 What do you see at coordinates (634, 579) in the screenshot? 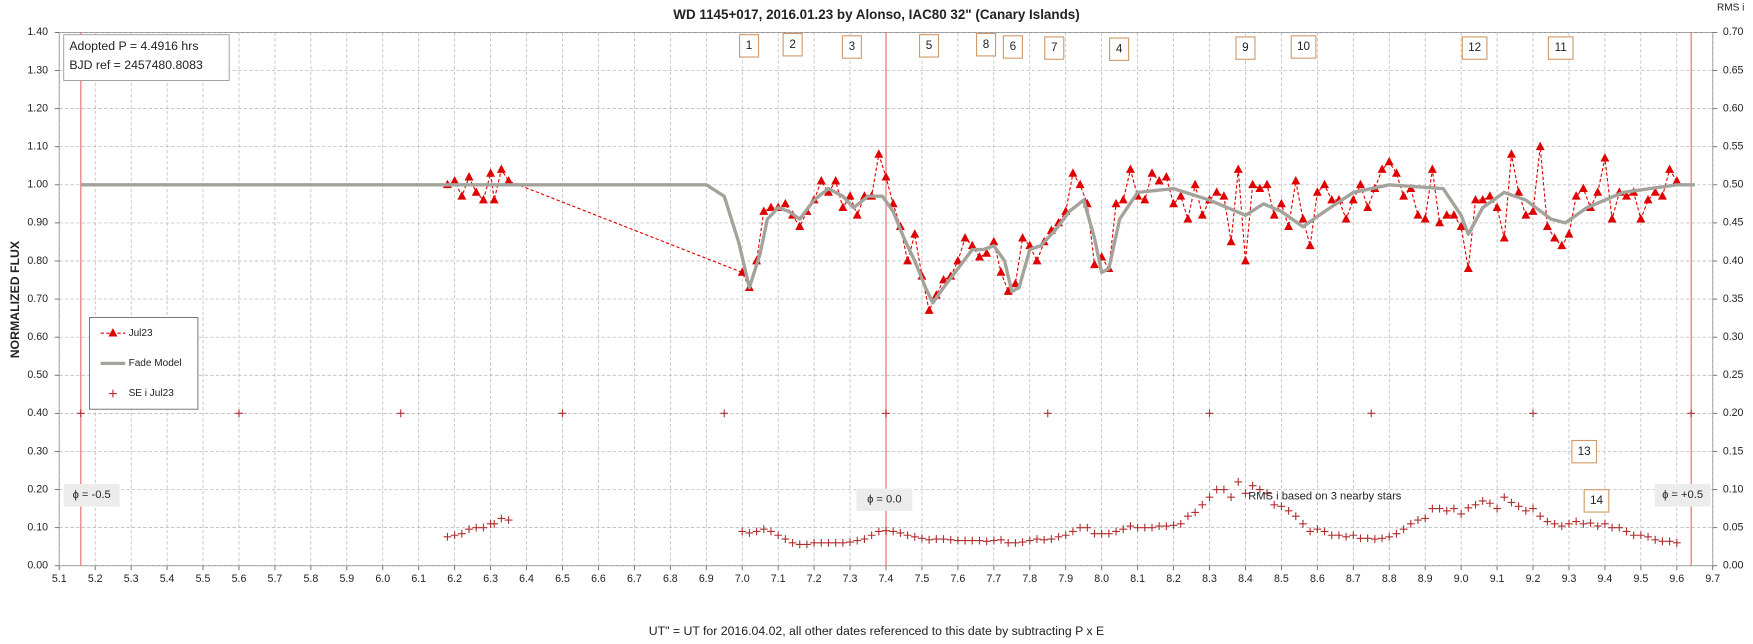
I see `x-tick-label: 6.7` at bounding box center [634, 579].